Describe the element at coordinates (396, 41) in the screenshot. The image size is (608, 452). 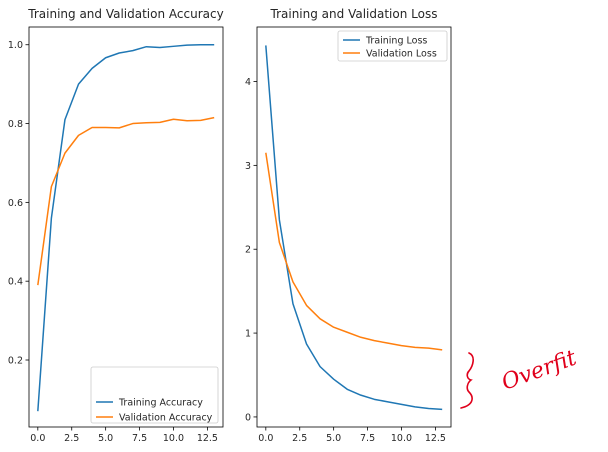
I see `legend-label: Training Loss` at that location.